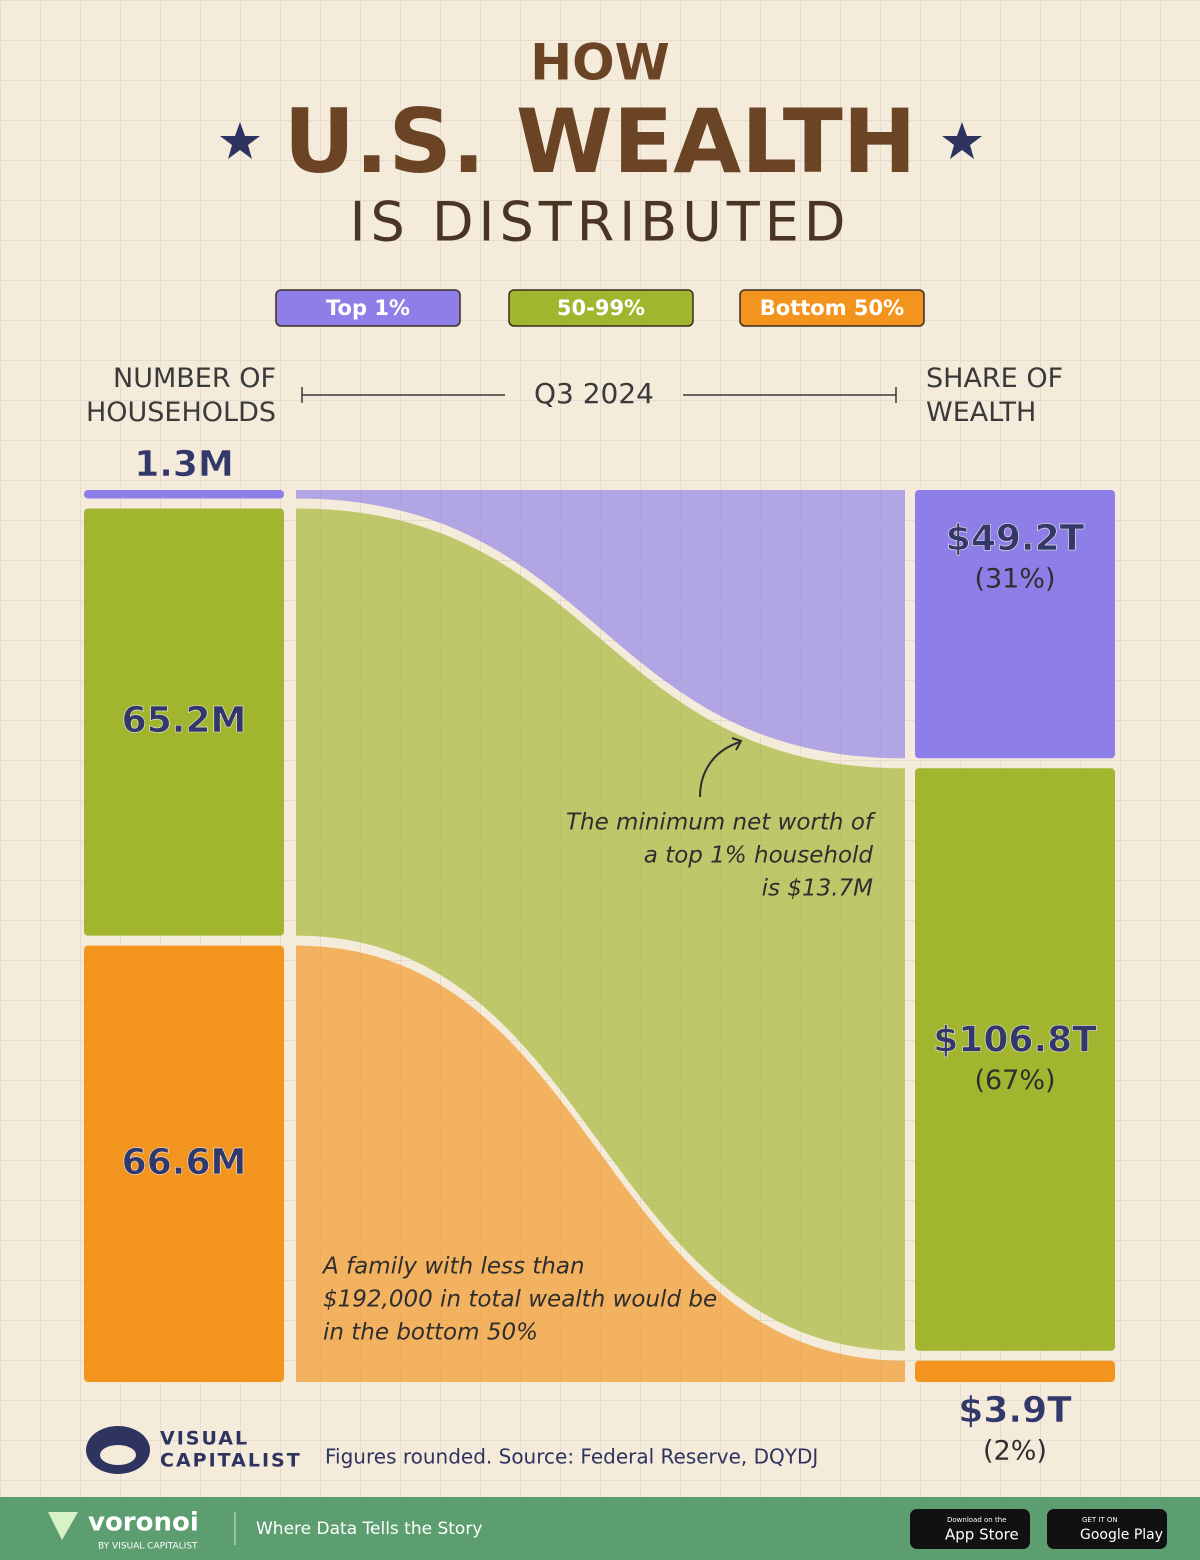 This screenshot has width=1200, height=1560. What do you see at coordinates (1015, 1451) in the screenshot?
I see `share-label: (2%)` at bounding box center [1015, 1451].